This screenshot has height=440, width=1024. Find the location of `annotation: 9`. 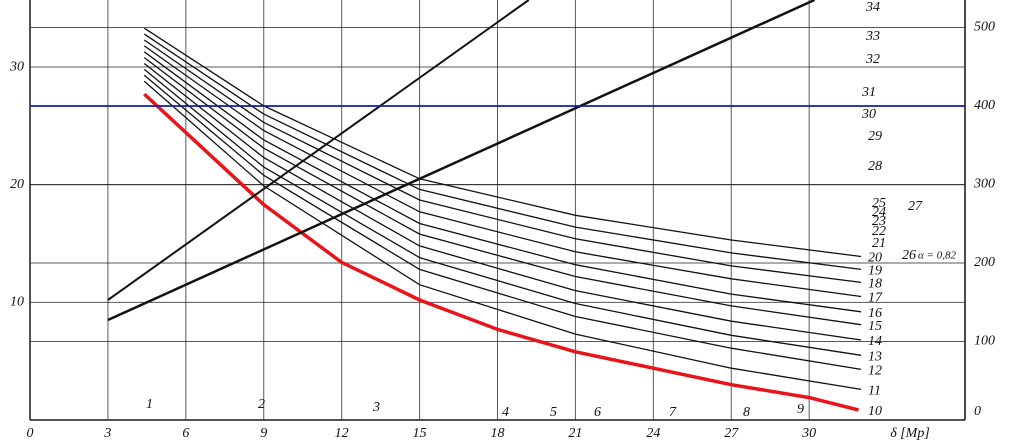

annotation: 9 is located at coordinates (800, 409).